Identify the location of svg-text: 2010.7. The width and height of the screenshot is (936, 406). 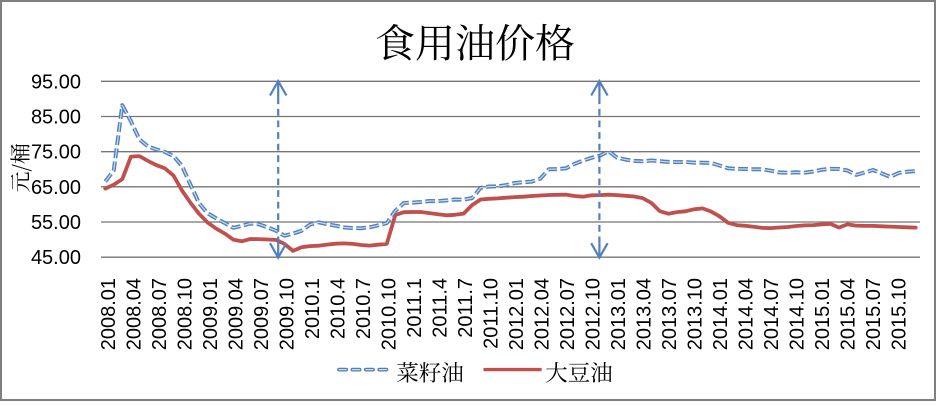
(364, 308).